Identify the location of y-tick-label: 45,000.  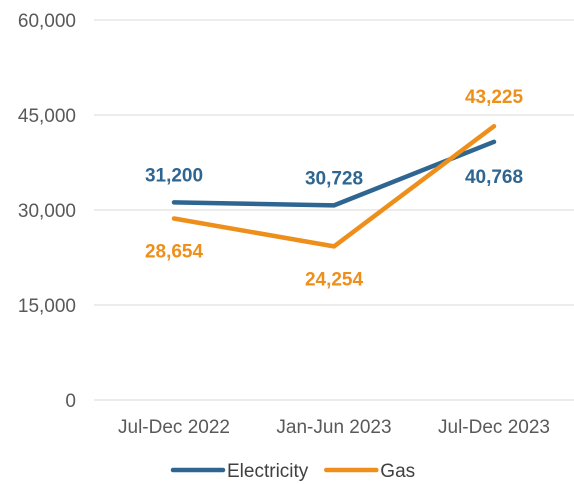
(47, 116).